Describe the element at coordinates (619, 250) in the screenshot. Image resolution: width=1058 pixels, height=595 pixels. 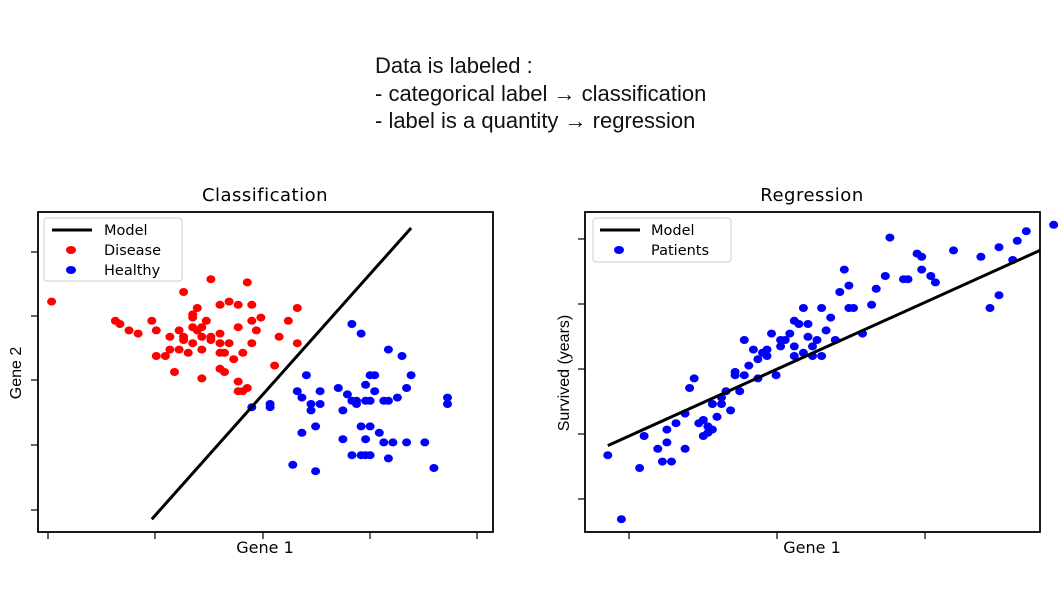
I see `legend-patients-swatch` at that location.